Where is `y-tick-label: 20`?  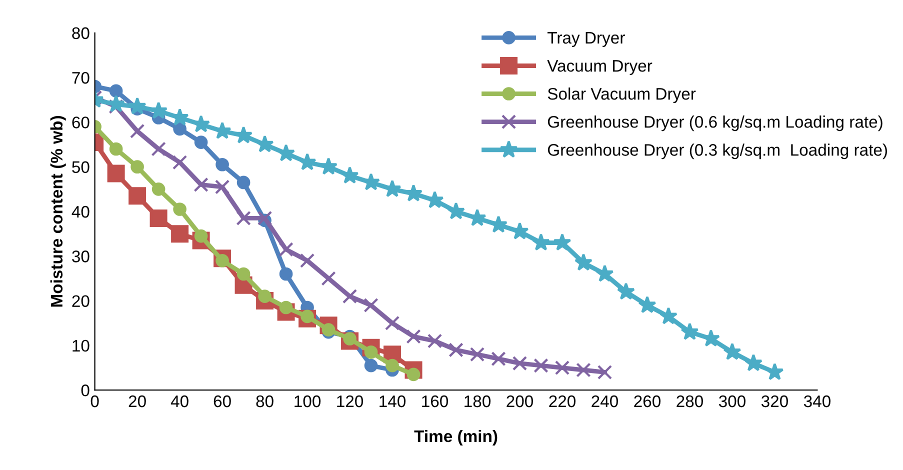
y-tick-label: 20 is located at coordinates (81, 301).